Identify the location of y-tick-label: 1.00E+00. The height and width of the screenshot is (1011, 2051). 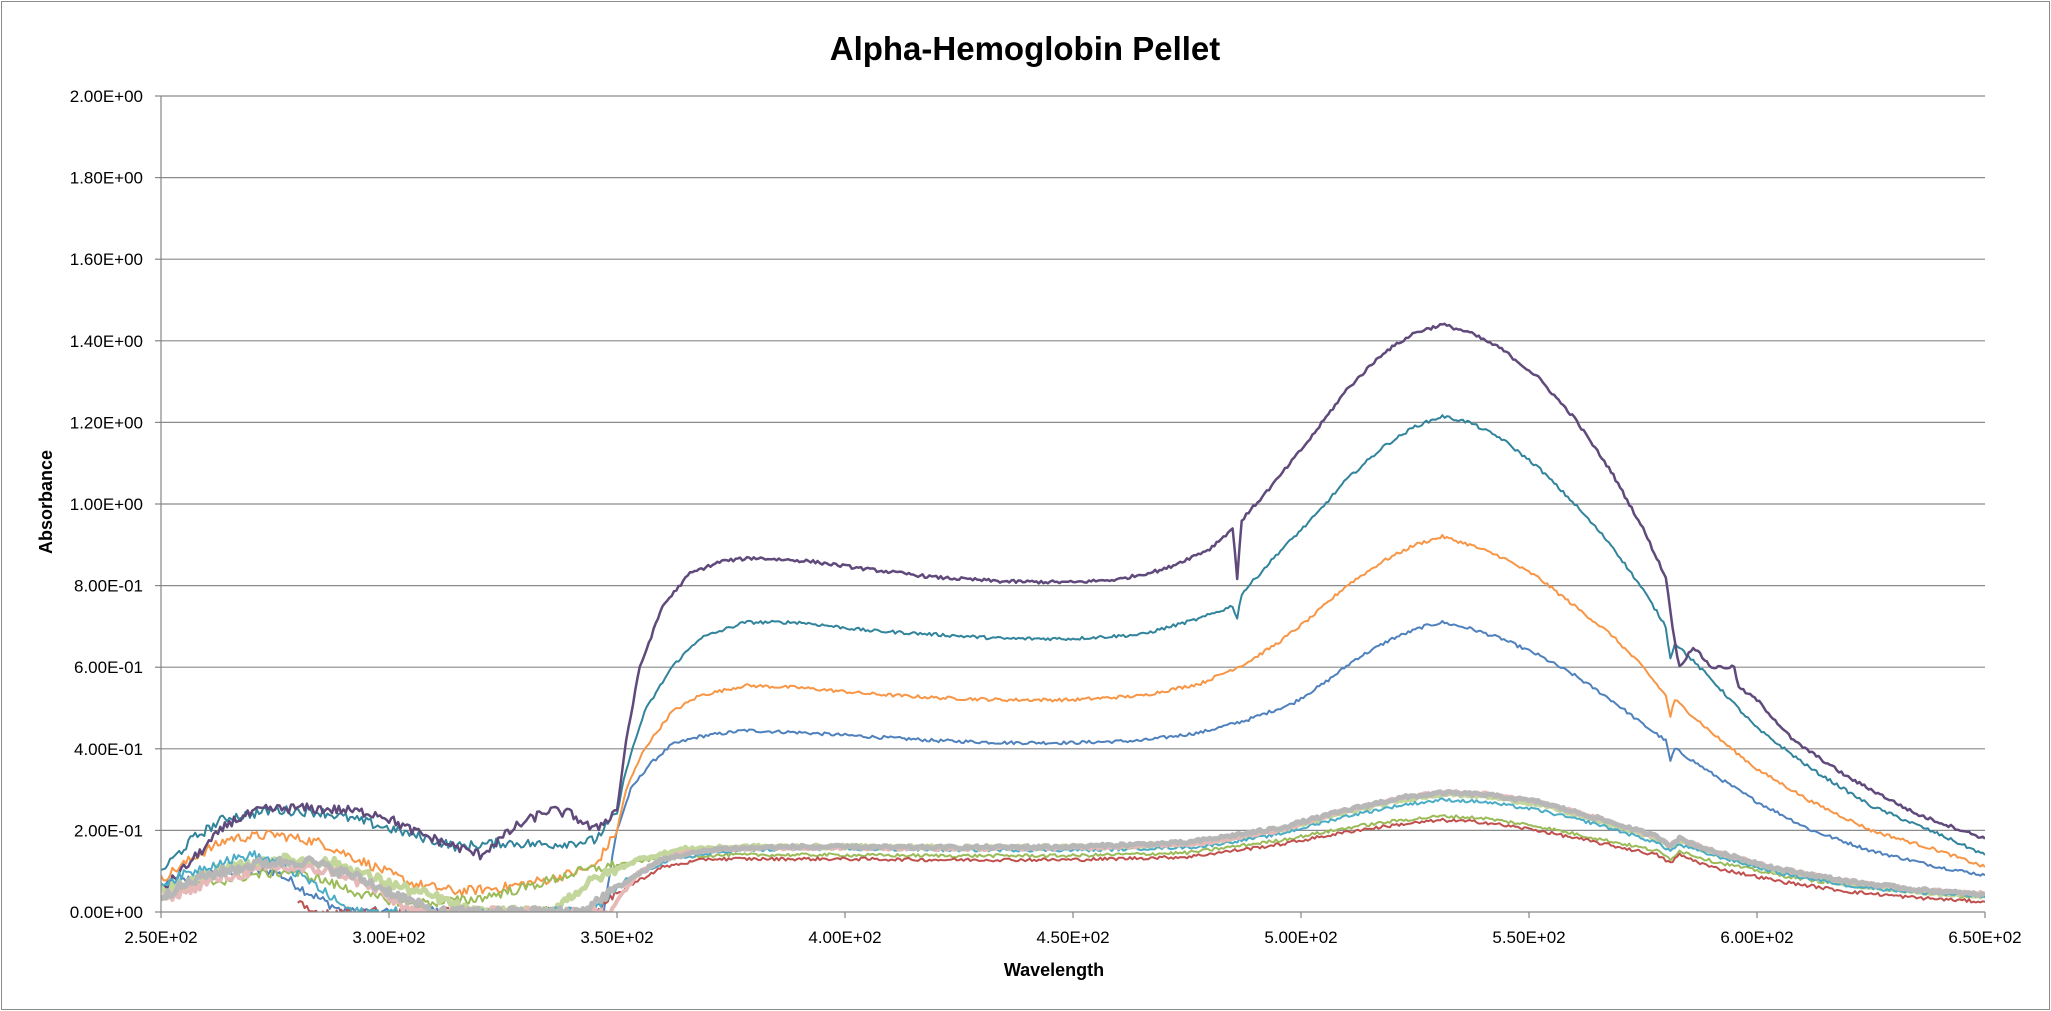
(106, 504).